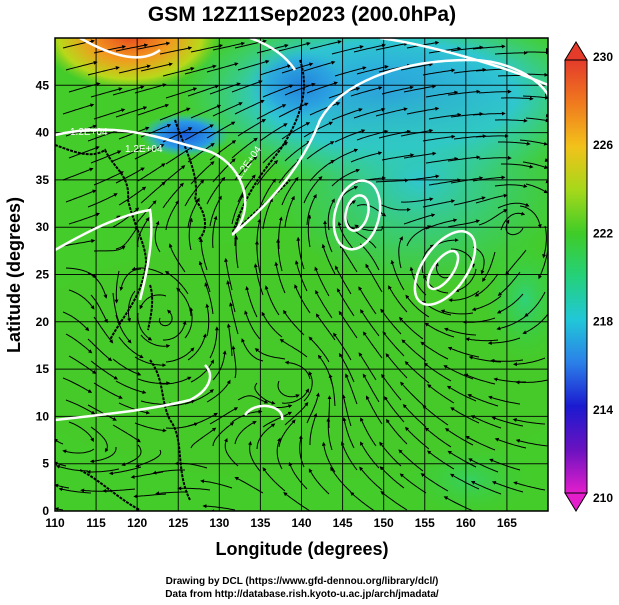 This screenshot has height=605, width=619. What do you see at coordinates (43, 369) in the screenshot?
I see `y-tick-15: 15` at bounding box center [43, 369].